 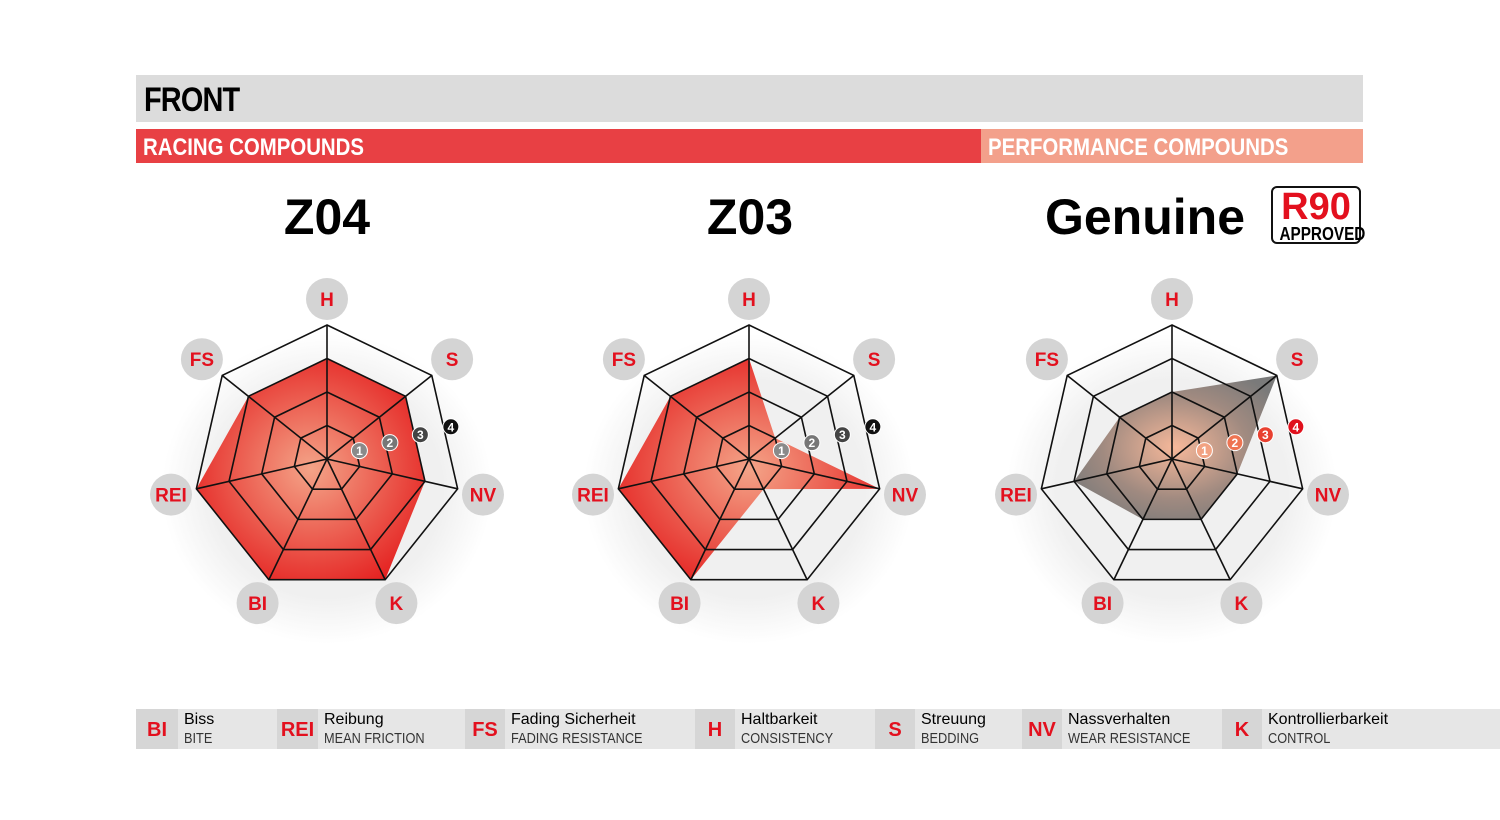 I want to click on legend-english: CONSISTENCY, so click(x=787, y=738).